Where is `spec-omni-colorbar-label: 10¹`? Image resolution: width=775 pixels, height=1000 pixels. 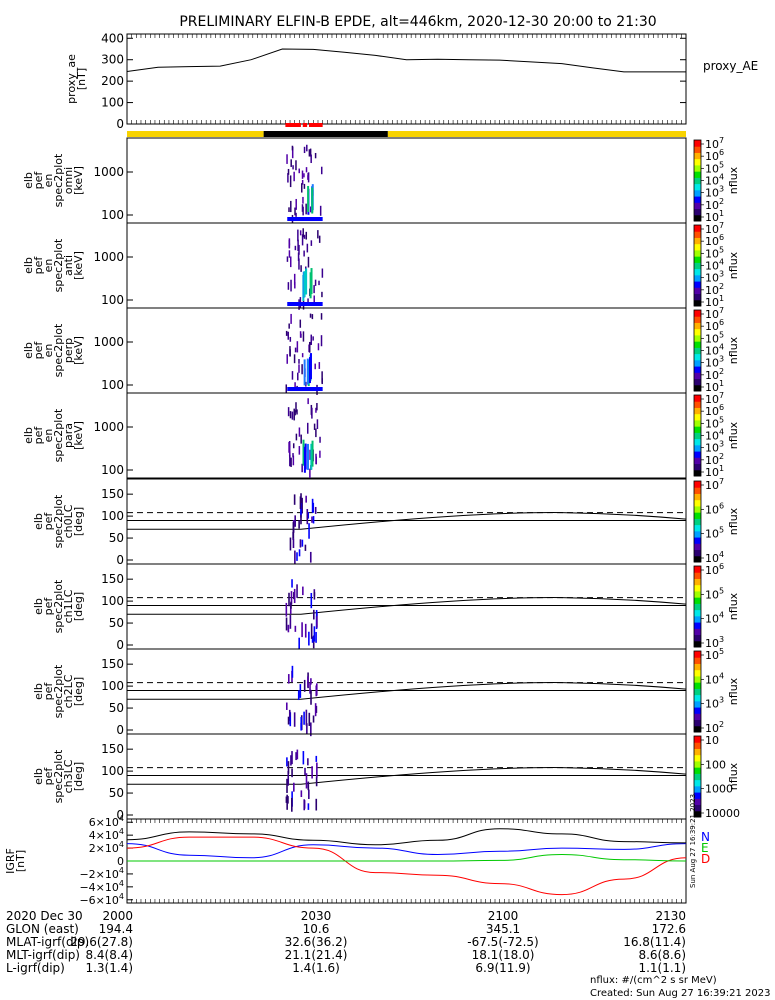 spec-omni-colorbar-label: 10¹ is located at coordinates (714, 216).